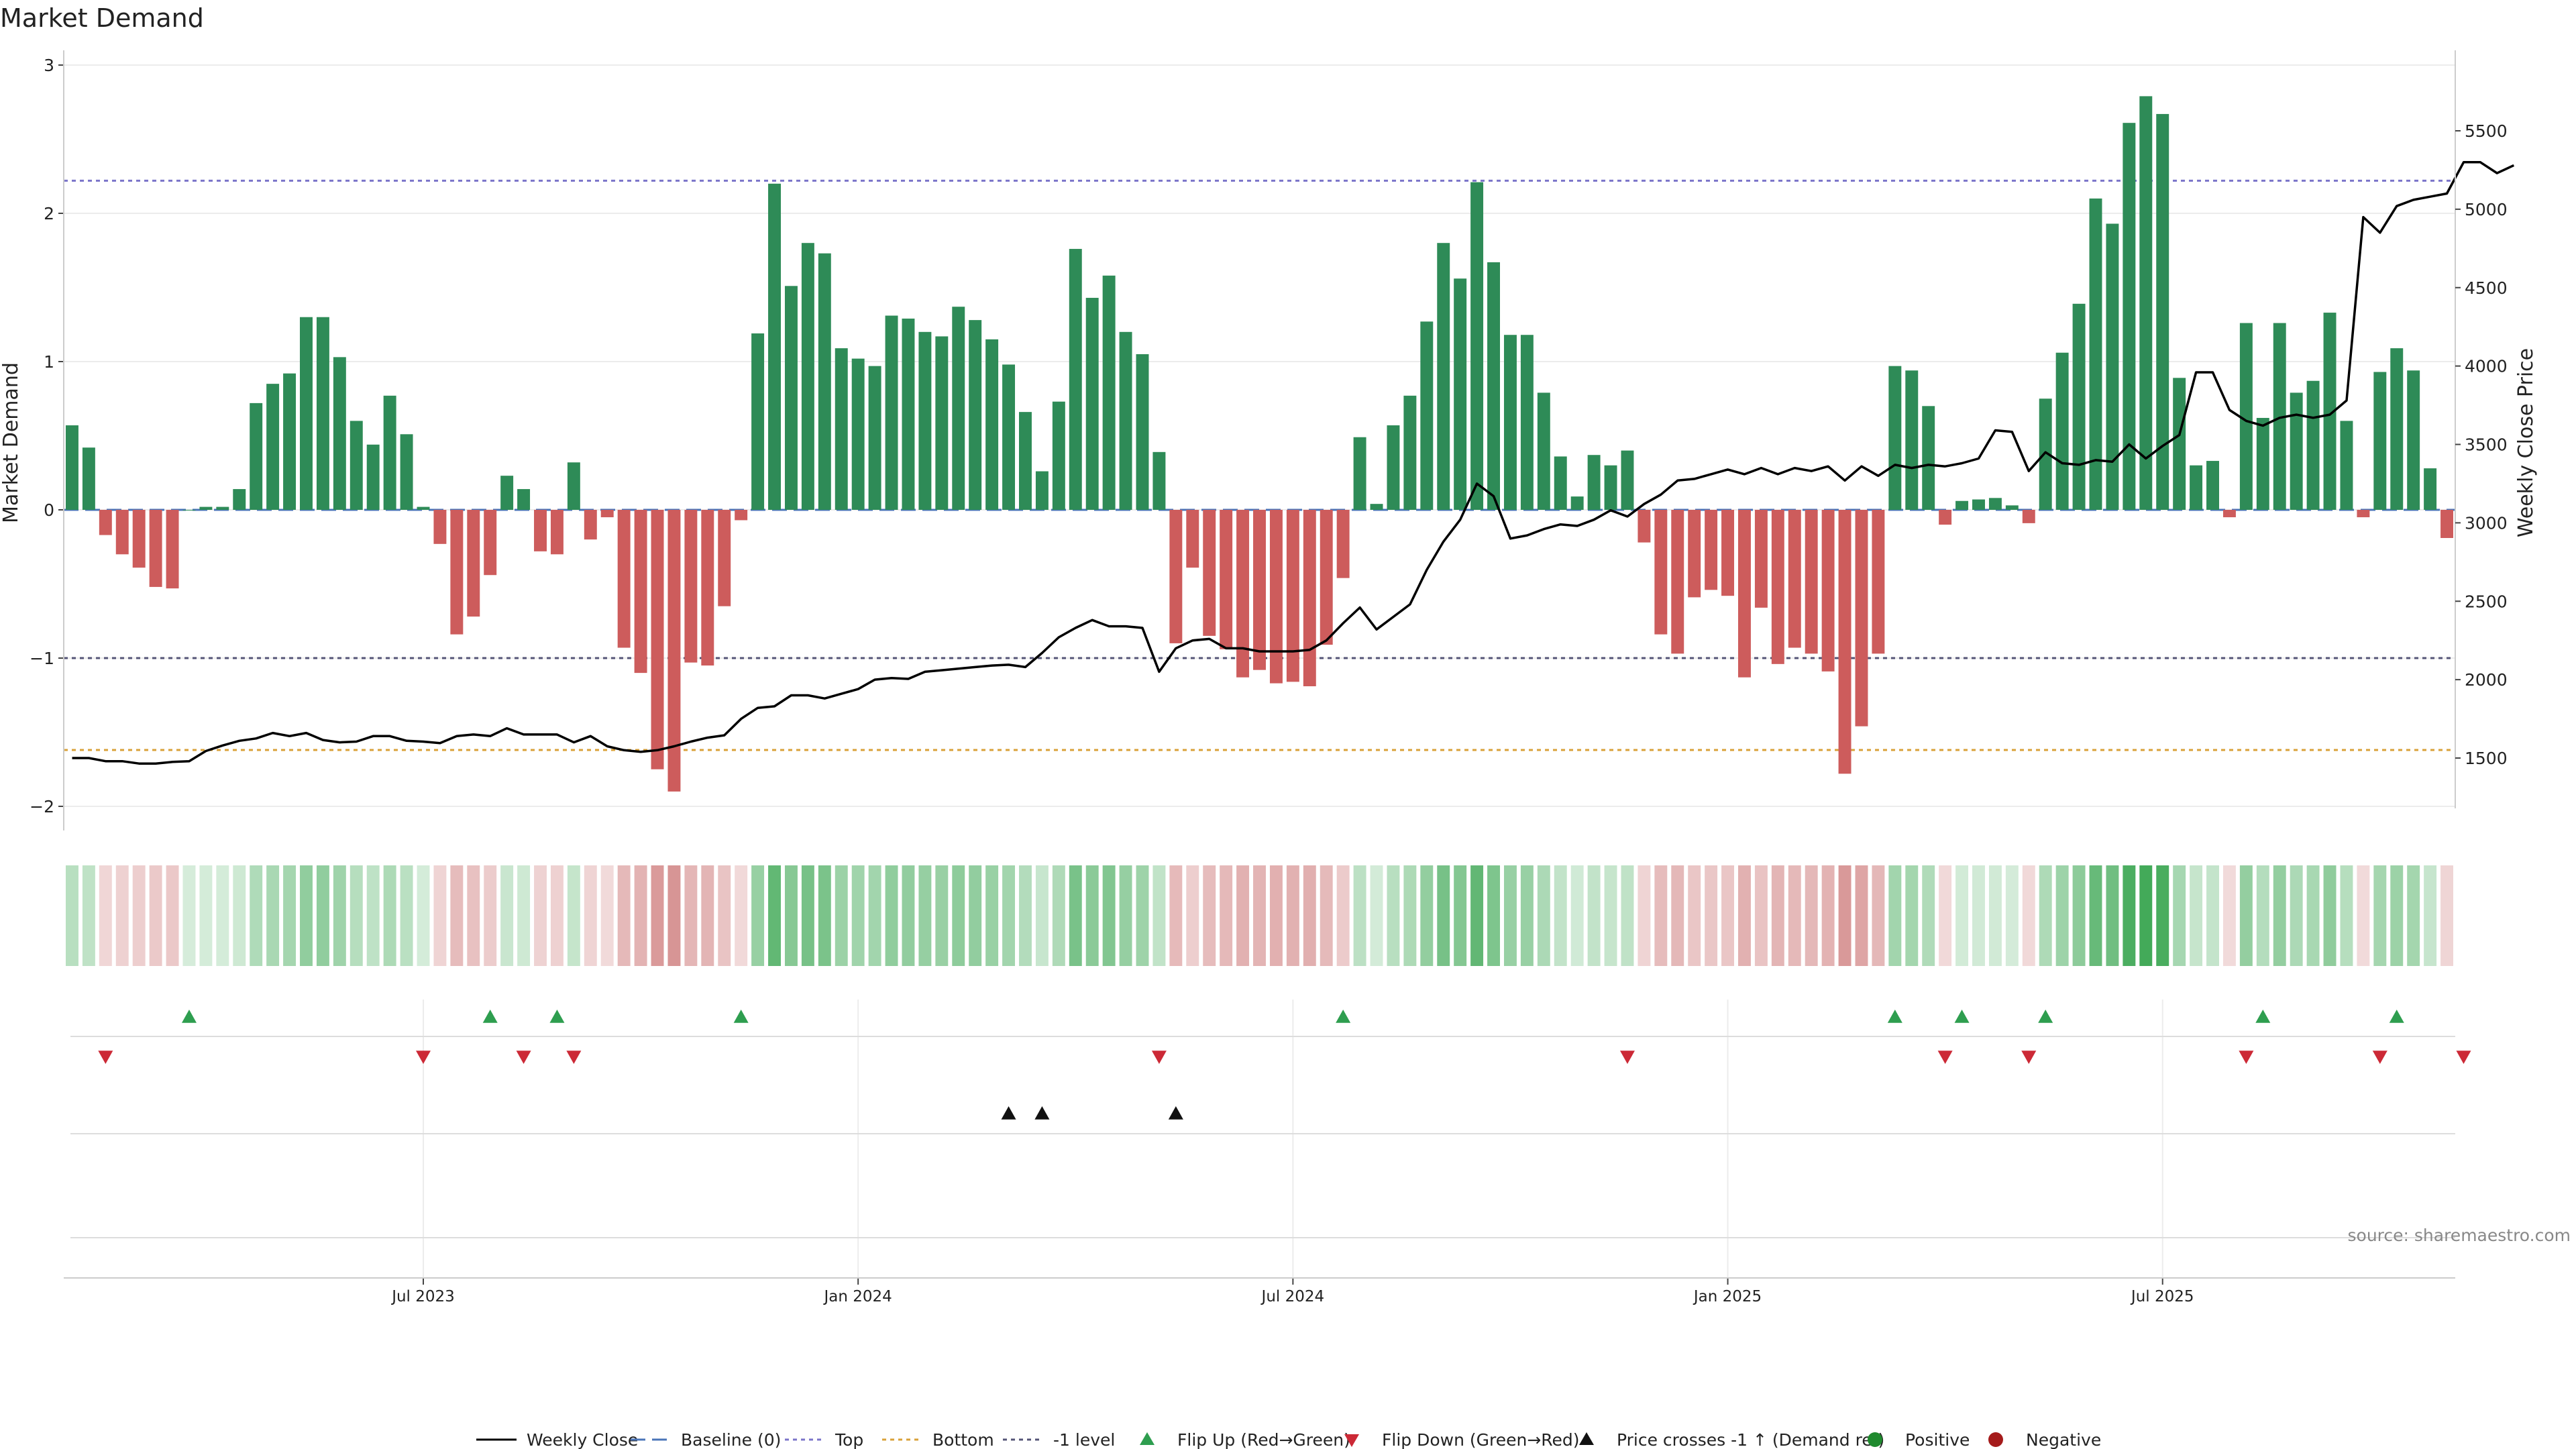  What do you see at coordinates (1042, 1113) in the screenshot?
I see `price-cross-marker` at bounding box center [1042, 1113].